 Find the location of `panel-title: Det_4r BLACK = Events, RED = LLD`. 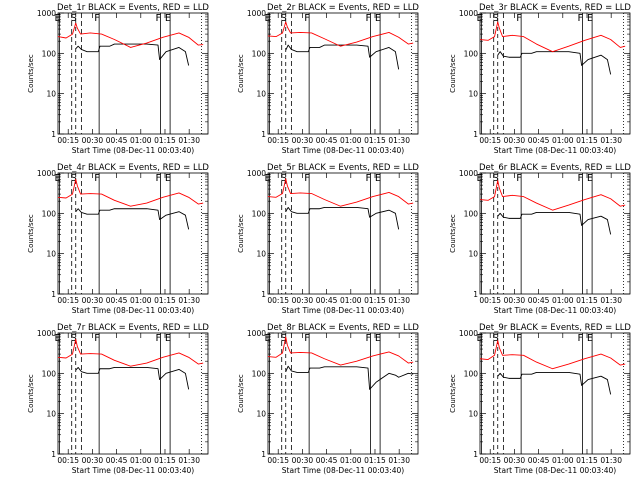

panel-title: Det_4r BLACK = Events, RED = LLD is located at coordinates (133, 168).